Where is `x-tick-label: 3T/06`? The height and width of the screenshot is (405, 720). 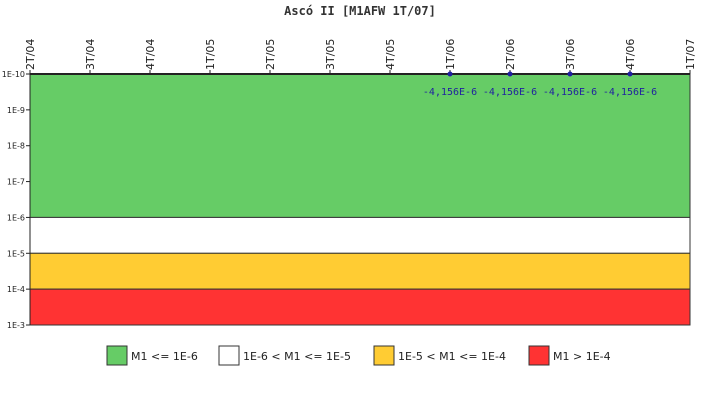
x-tick-label: 3T/06 is located at coordinates (570, 54).